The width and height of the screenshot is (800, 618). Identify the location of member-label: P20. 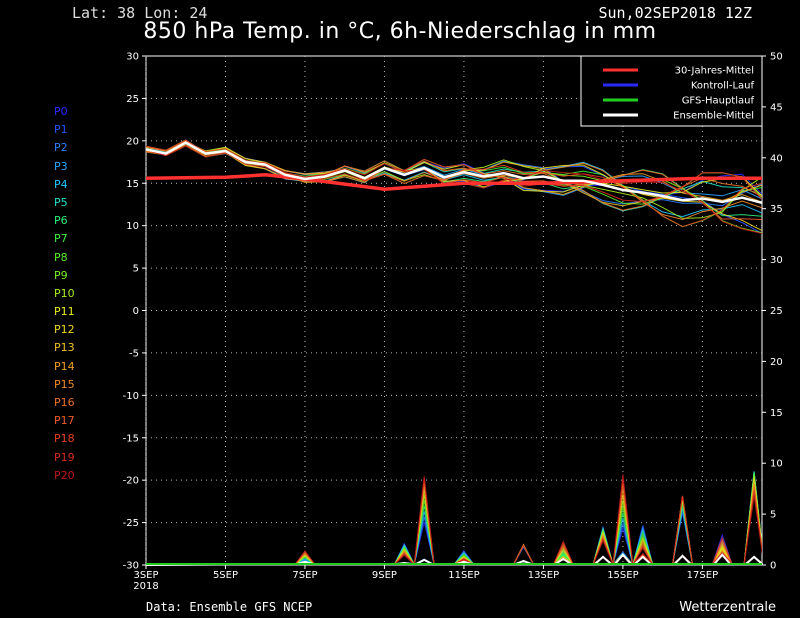
(64, 475).